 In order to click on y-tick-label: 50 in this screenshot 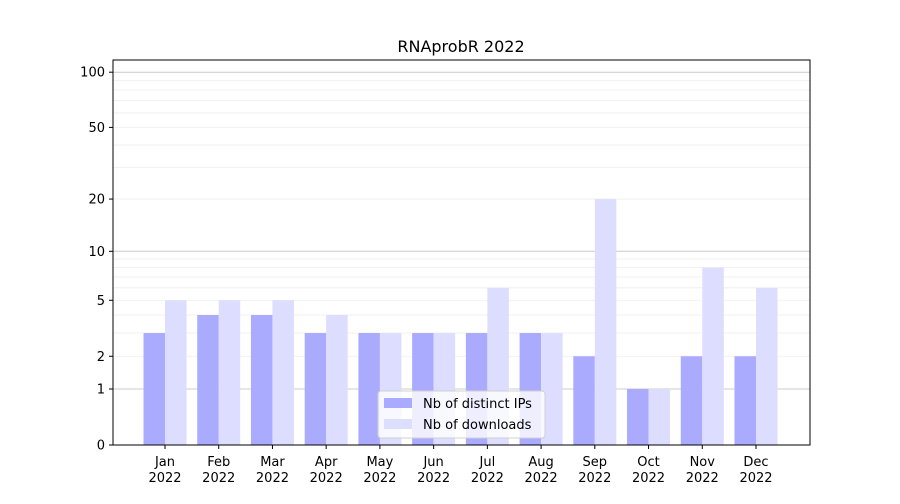, I will do `click(96, 128)`.